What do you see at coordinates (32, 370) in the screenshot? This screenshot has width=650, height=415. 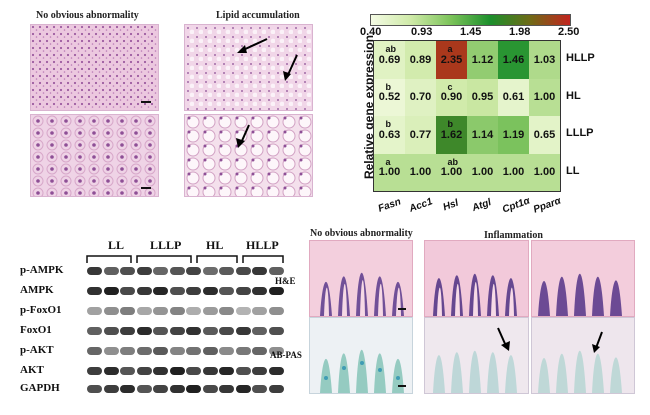 I see `wb-label-akt: AKT` at bounding box center [32, 370].